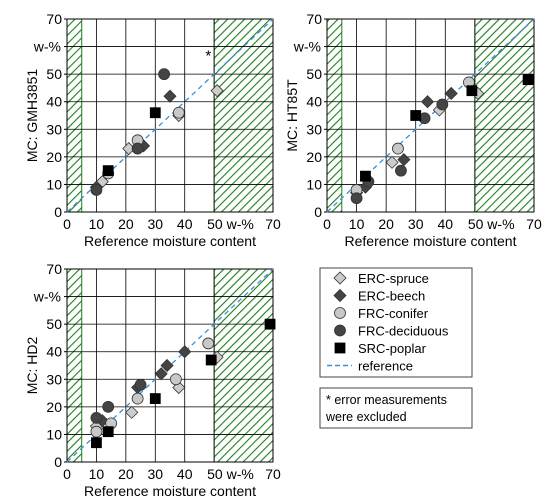 Image resolution: width=546 pixels, height=503 pixels. What do you see at coordinates (386, 400) in the screenshot?
I see `note-text-line1: * error measurements` at bounding box center [386, 400].